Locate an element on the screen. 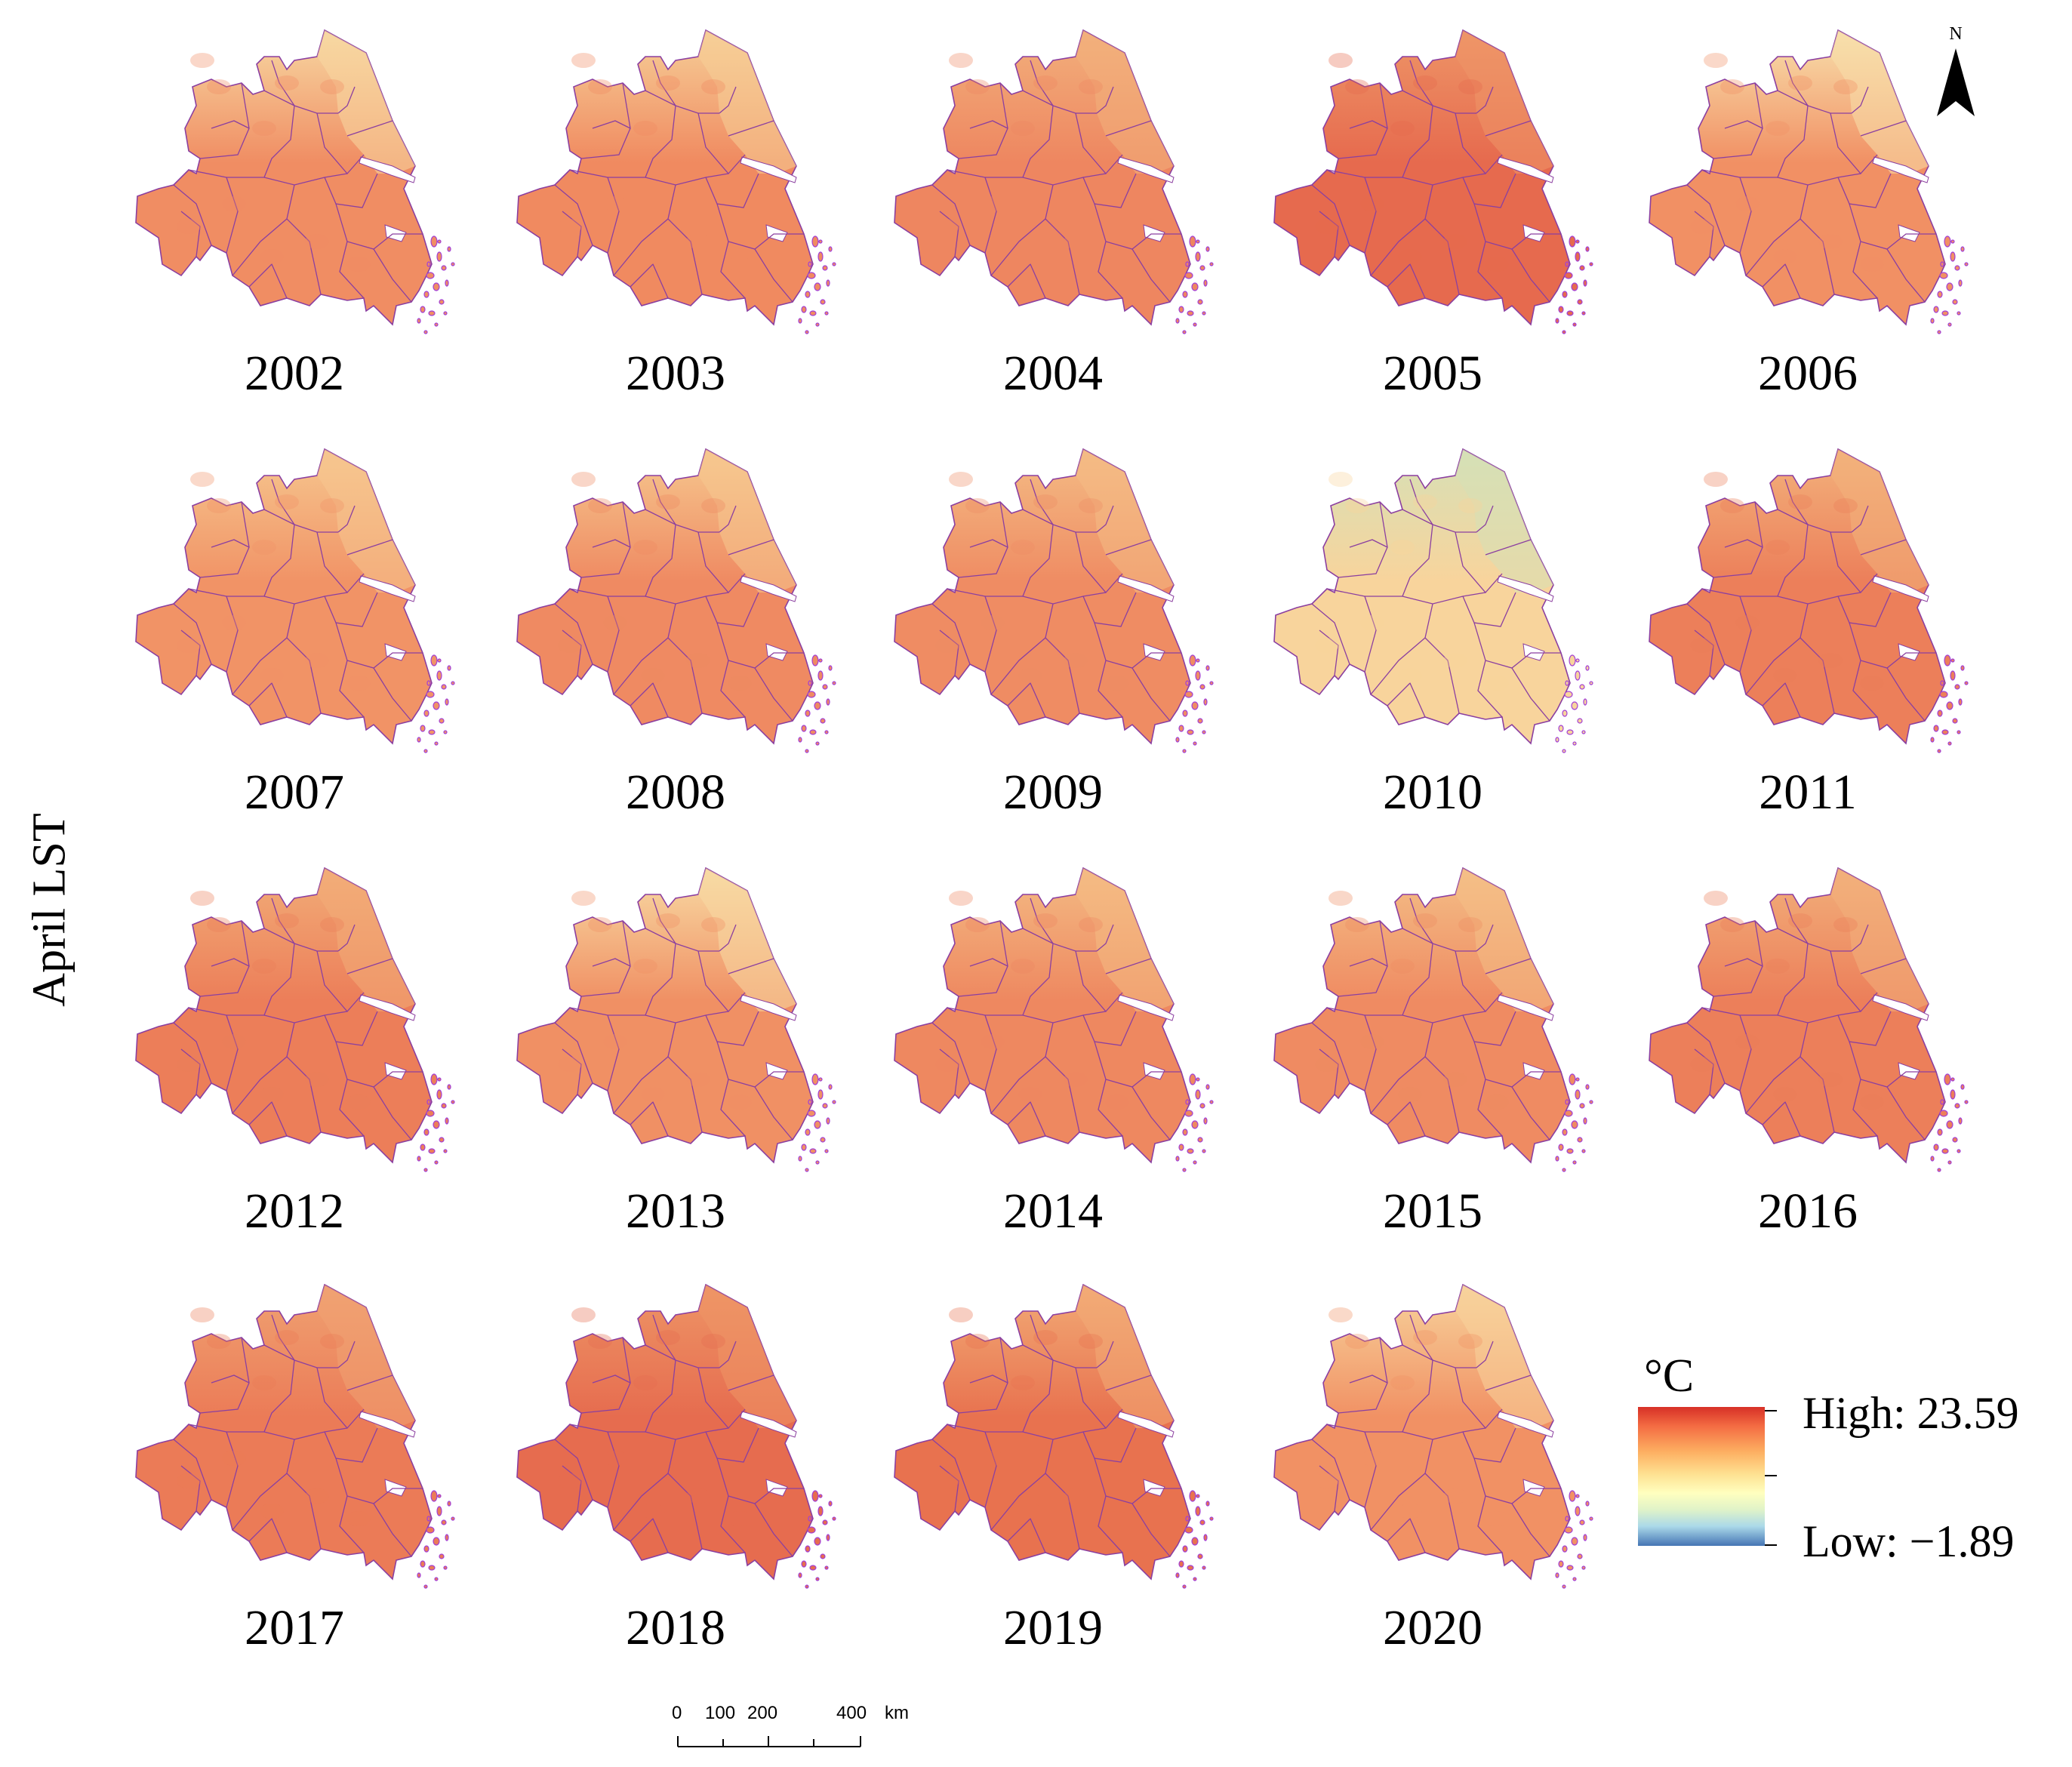  estuary is located at coordinates (1146, 588).